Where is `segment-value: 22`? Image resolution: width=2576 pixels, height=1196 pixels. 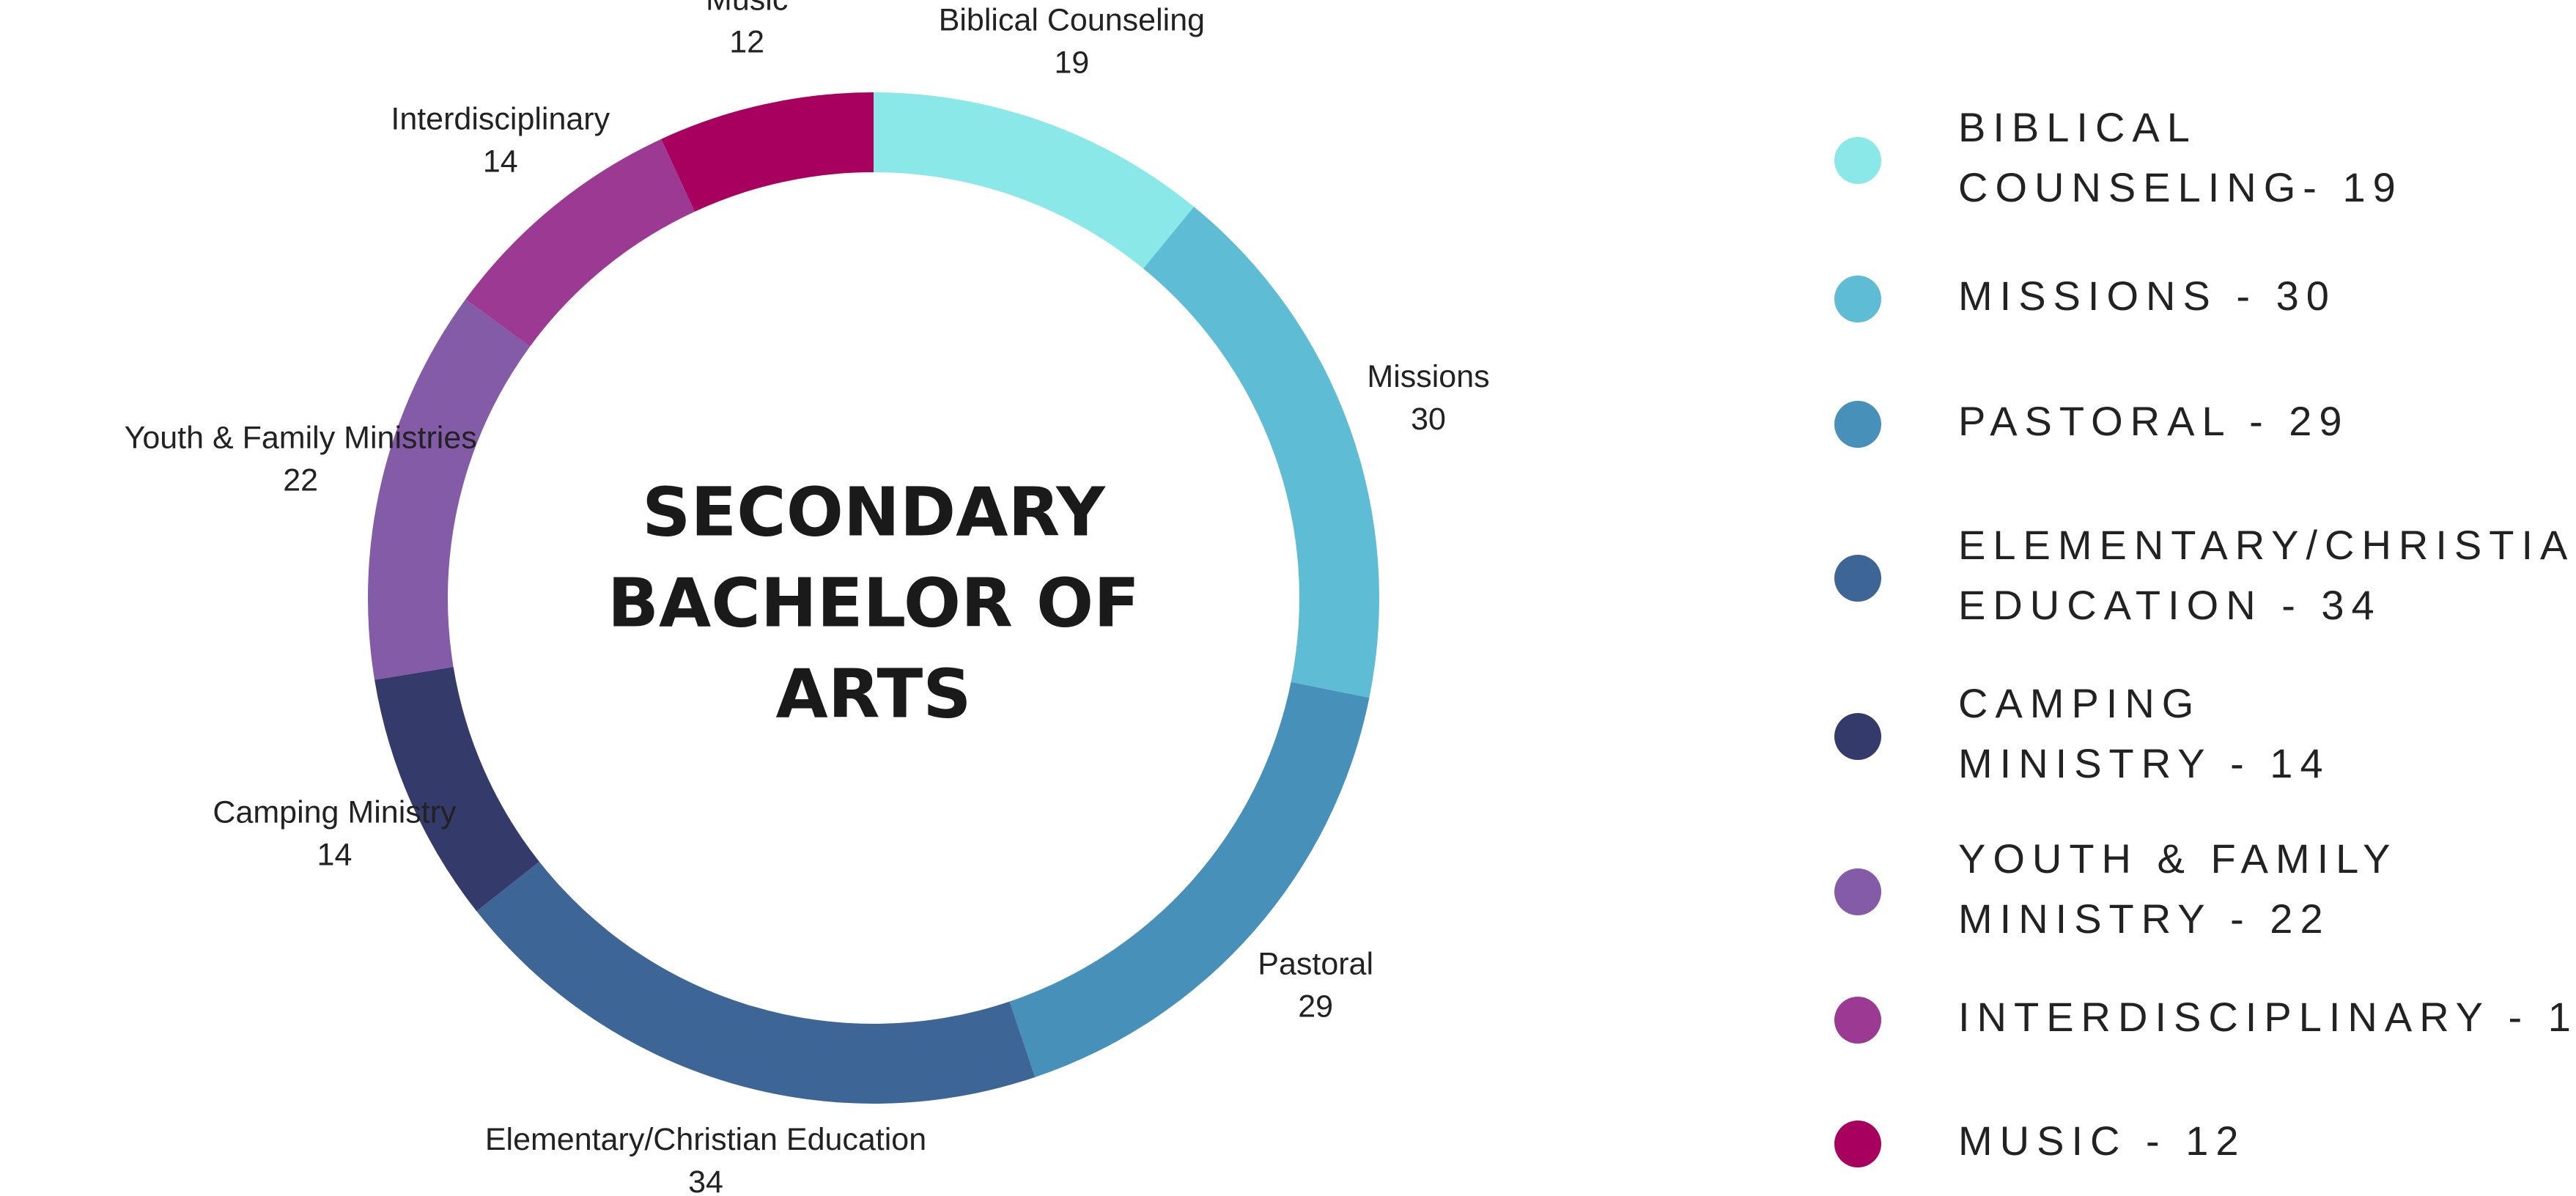 segment-value: 22 is located at coordinates (300, 480).